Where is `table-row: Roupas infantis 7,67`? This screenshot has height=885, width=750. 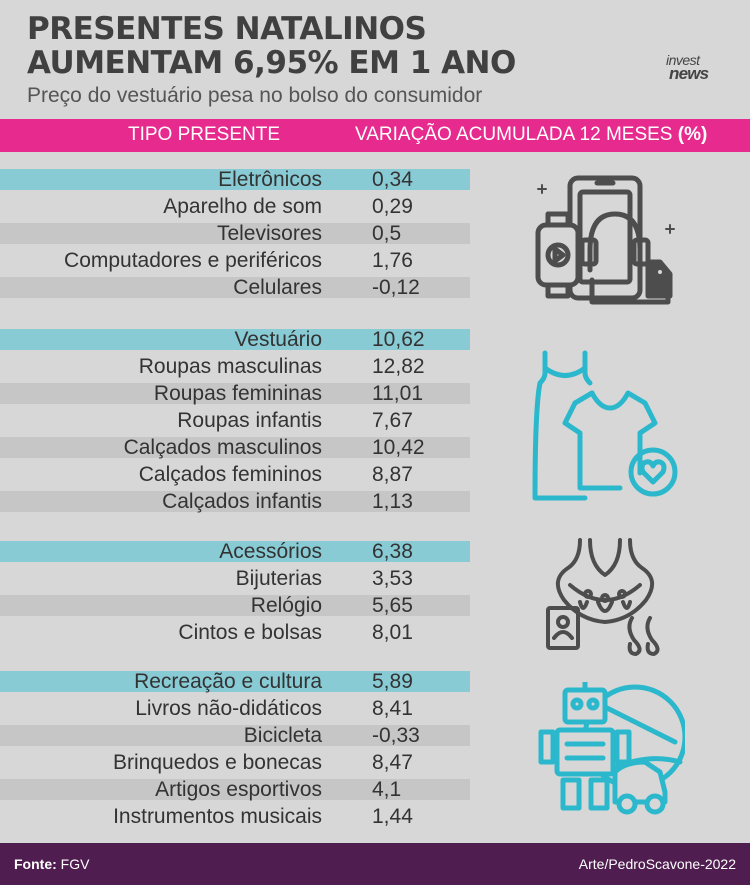
table-row: Roupas infantis 7,67 is located at coordinates (235, 420).